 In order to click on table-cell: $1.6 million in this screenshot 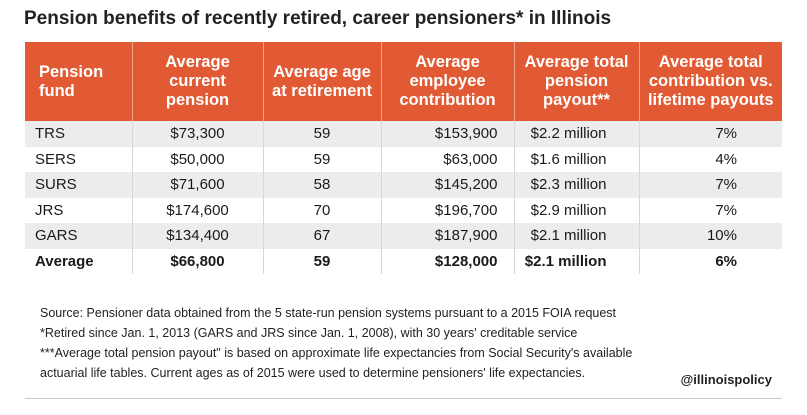, I will do `click(576, 159)`.